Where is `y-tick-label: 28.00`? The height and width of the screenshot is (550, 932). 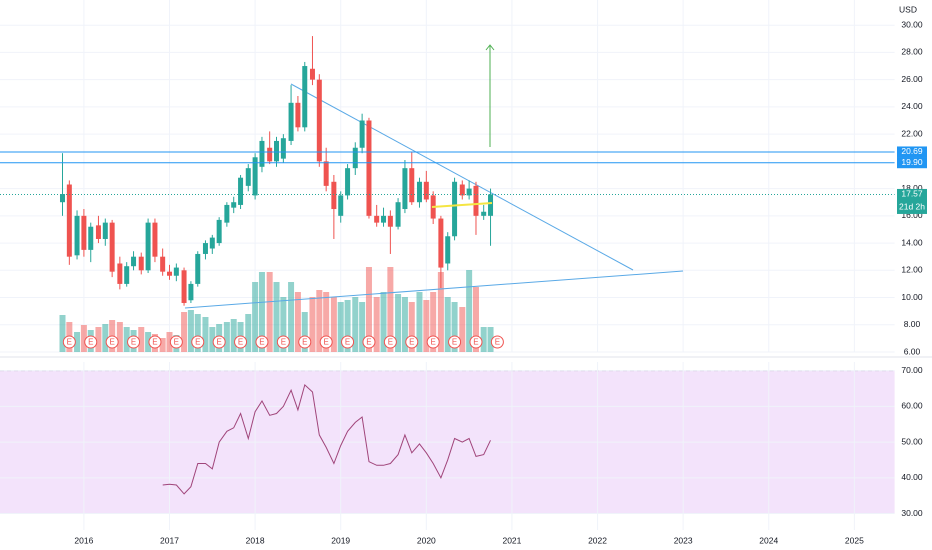
y-tick-label: 28.00 is located at coordinates (912, 52).